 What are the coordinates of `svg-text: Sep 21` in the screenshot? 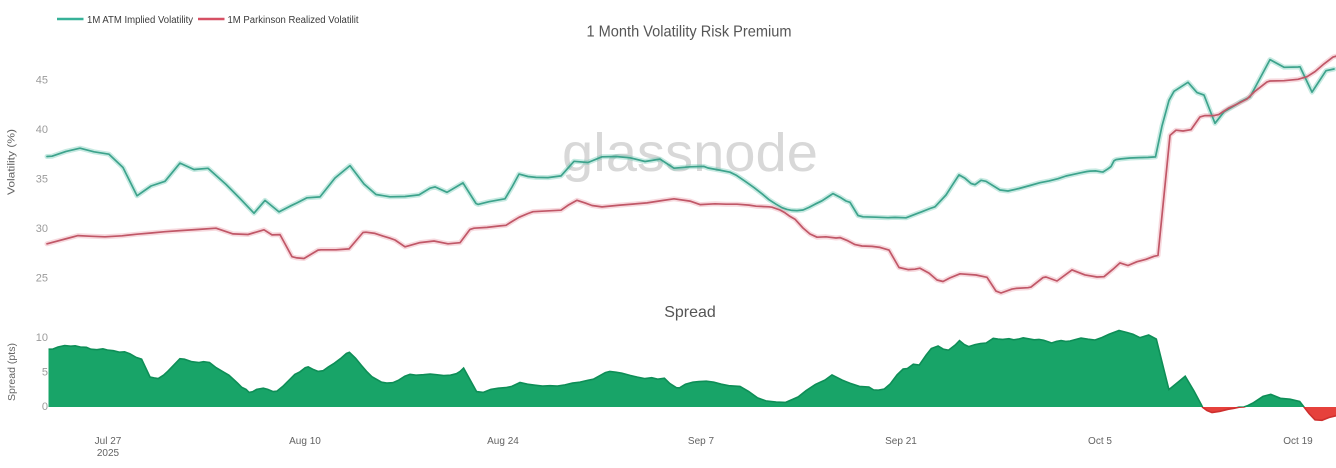 It's located at (901, 441).